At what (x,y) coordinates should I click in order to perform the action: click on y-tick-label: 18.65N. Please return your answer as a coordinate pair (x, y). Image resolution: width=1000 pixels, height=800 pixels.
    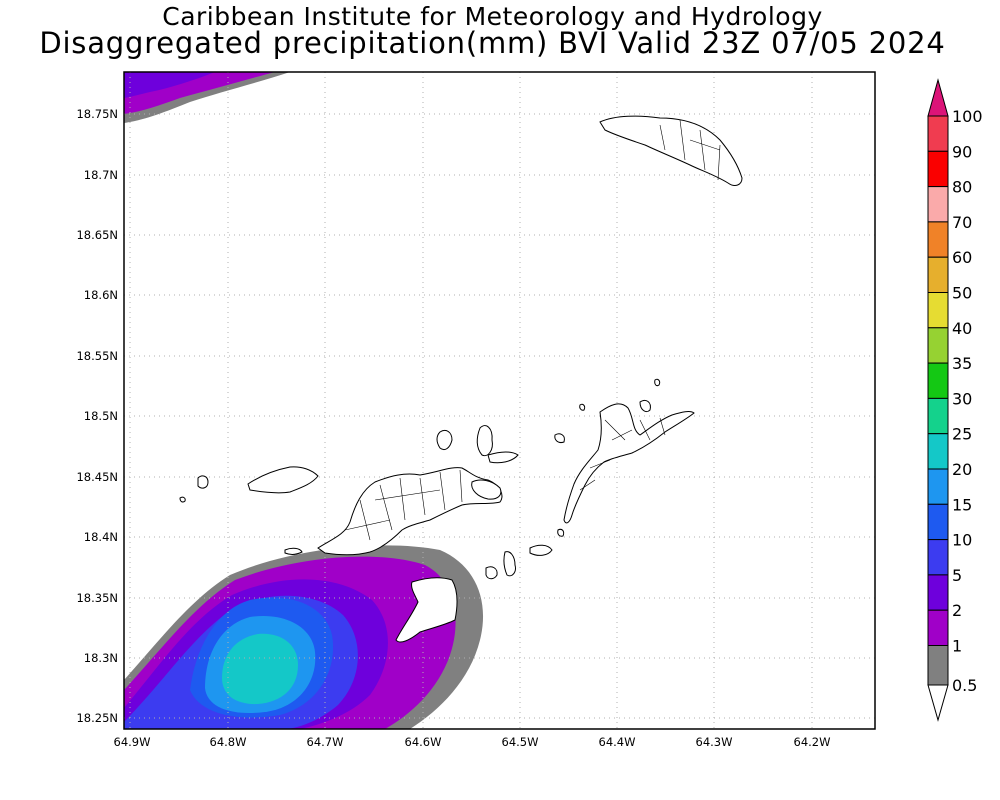
    Looking at the image, I should click on (97, 235).